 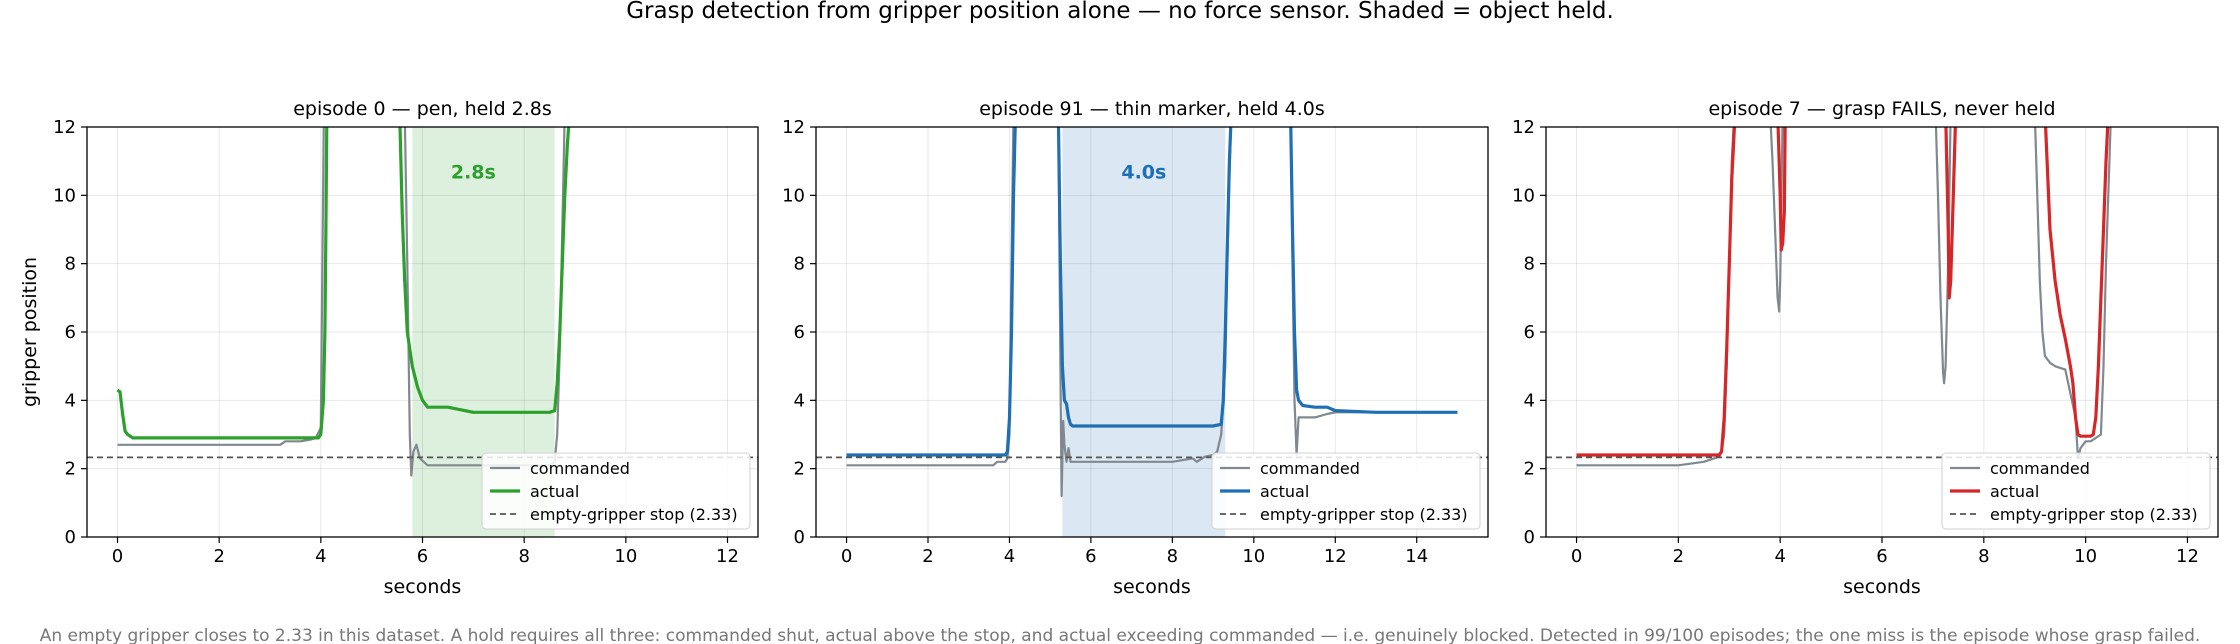 What do you see at coordinates (473, 172) in the screenshot?
I see `held-duration-label: 2.8s` at bounding box center [473, 172].